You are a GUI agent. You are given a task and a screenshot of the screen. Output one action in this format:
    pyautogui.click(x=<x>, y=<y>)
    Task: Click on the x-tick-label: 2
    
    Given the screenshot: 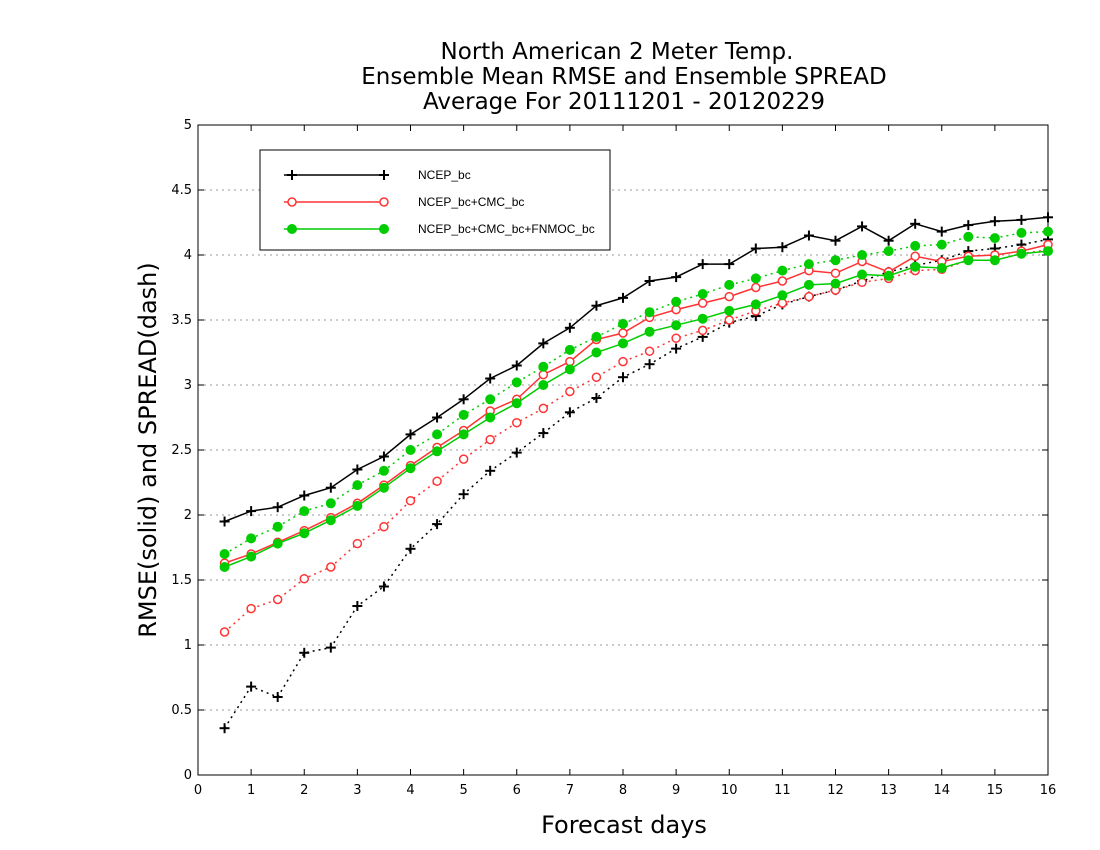 What is the action you would take?
    pyautogui.click(x=304, y=790)
    